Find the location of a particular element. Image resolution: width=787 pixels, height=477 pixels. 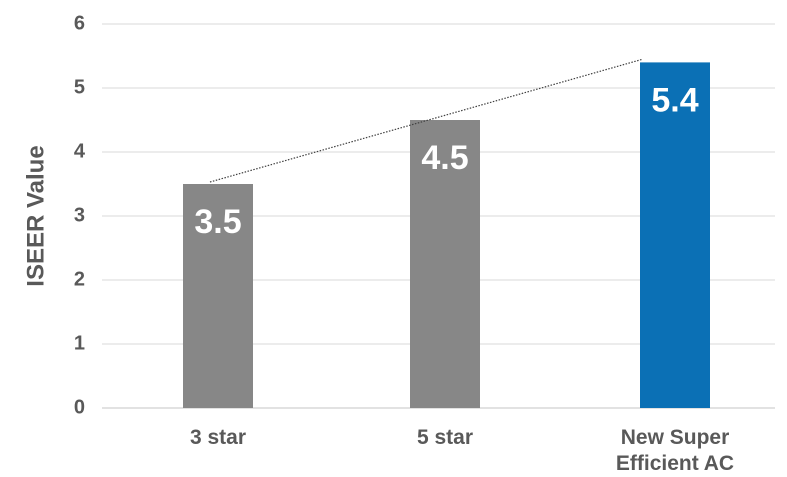

x-category-label: 3 star is located at coordinates (218, 437).